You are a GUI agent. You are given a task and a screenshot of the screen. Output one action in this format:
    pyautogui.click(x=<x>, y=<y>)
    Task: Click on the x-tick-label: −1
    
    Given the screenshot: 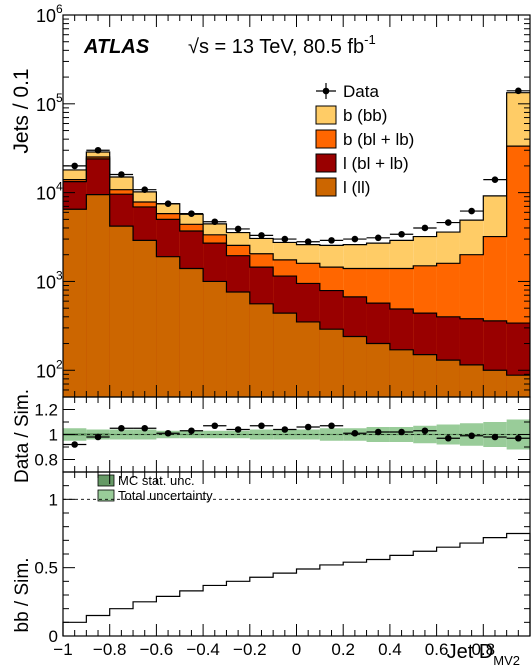 What is the action you would take?
    pyautogui.click(x=62, y=649)
    